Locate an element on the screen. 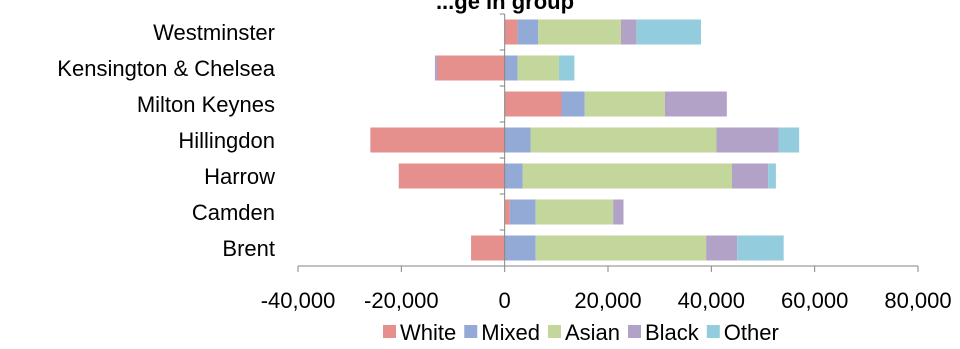  category-label: Kensington & Chelsea is located at coordinates (166, 68).